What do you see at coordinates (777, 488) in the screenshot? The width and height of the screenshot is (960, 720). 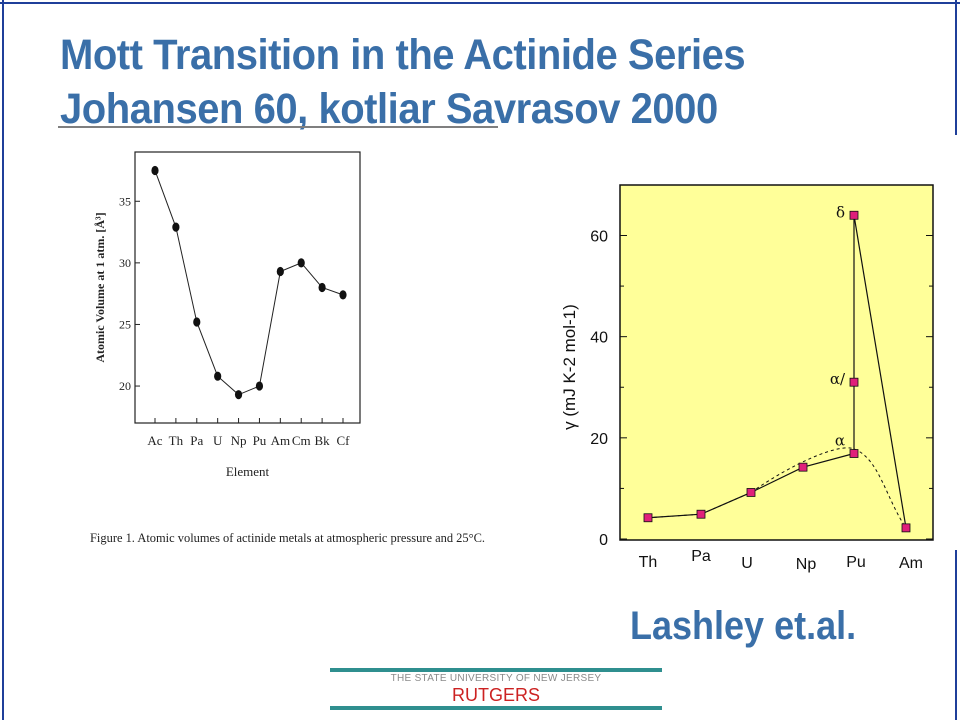 I see `trend-curve-dashed` at bounding box center [777, 488].